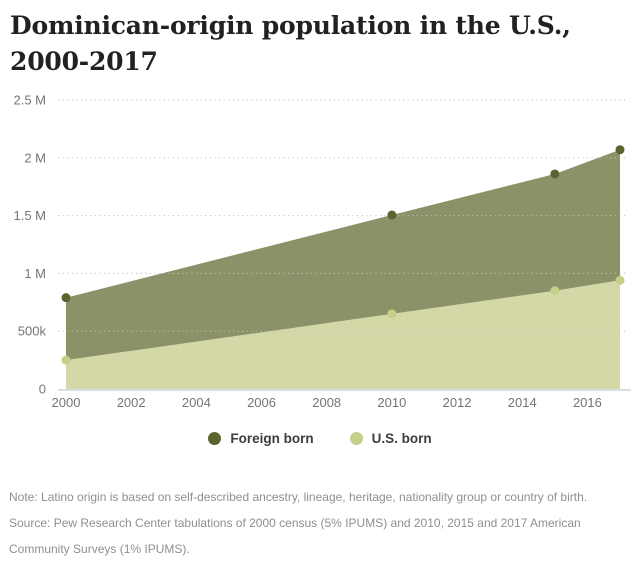  Describe the element at coordinates (401, 438) in the screenshot. I see `legend-label-us-born: U.S. born` at that location.